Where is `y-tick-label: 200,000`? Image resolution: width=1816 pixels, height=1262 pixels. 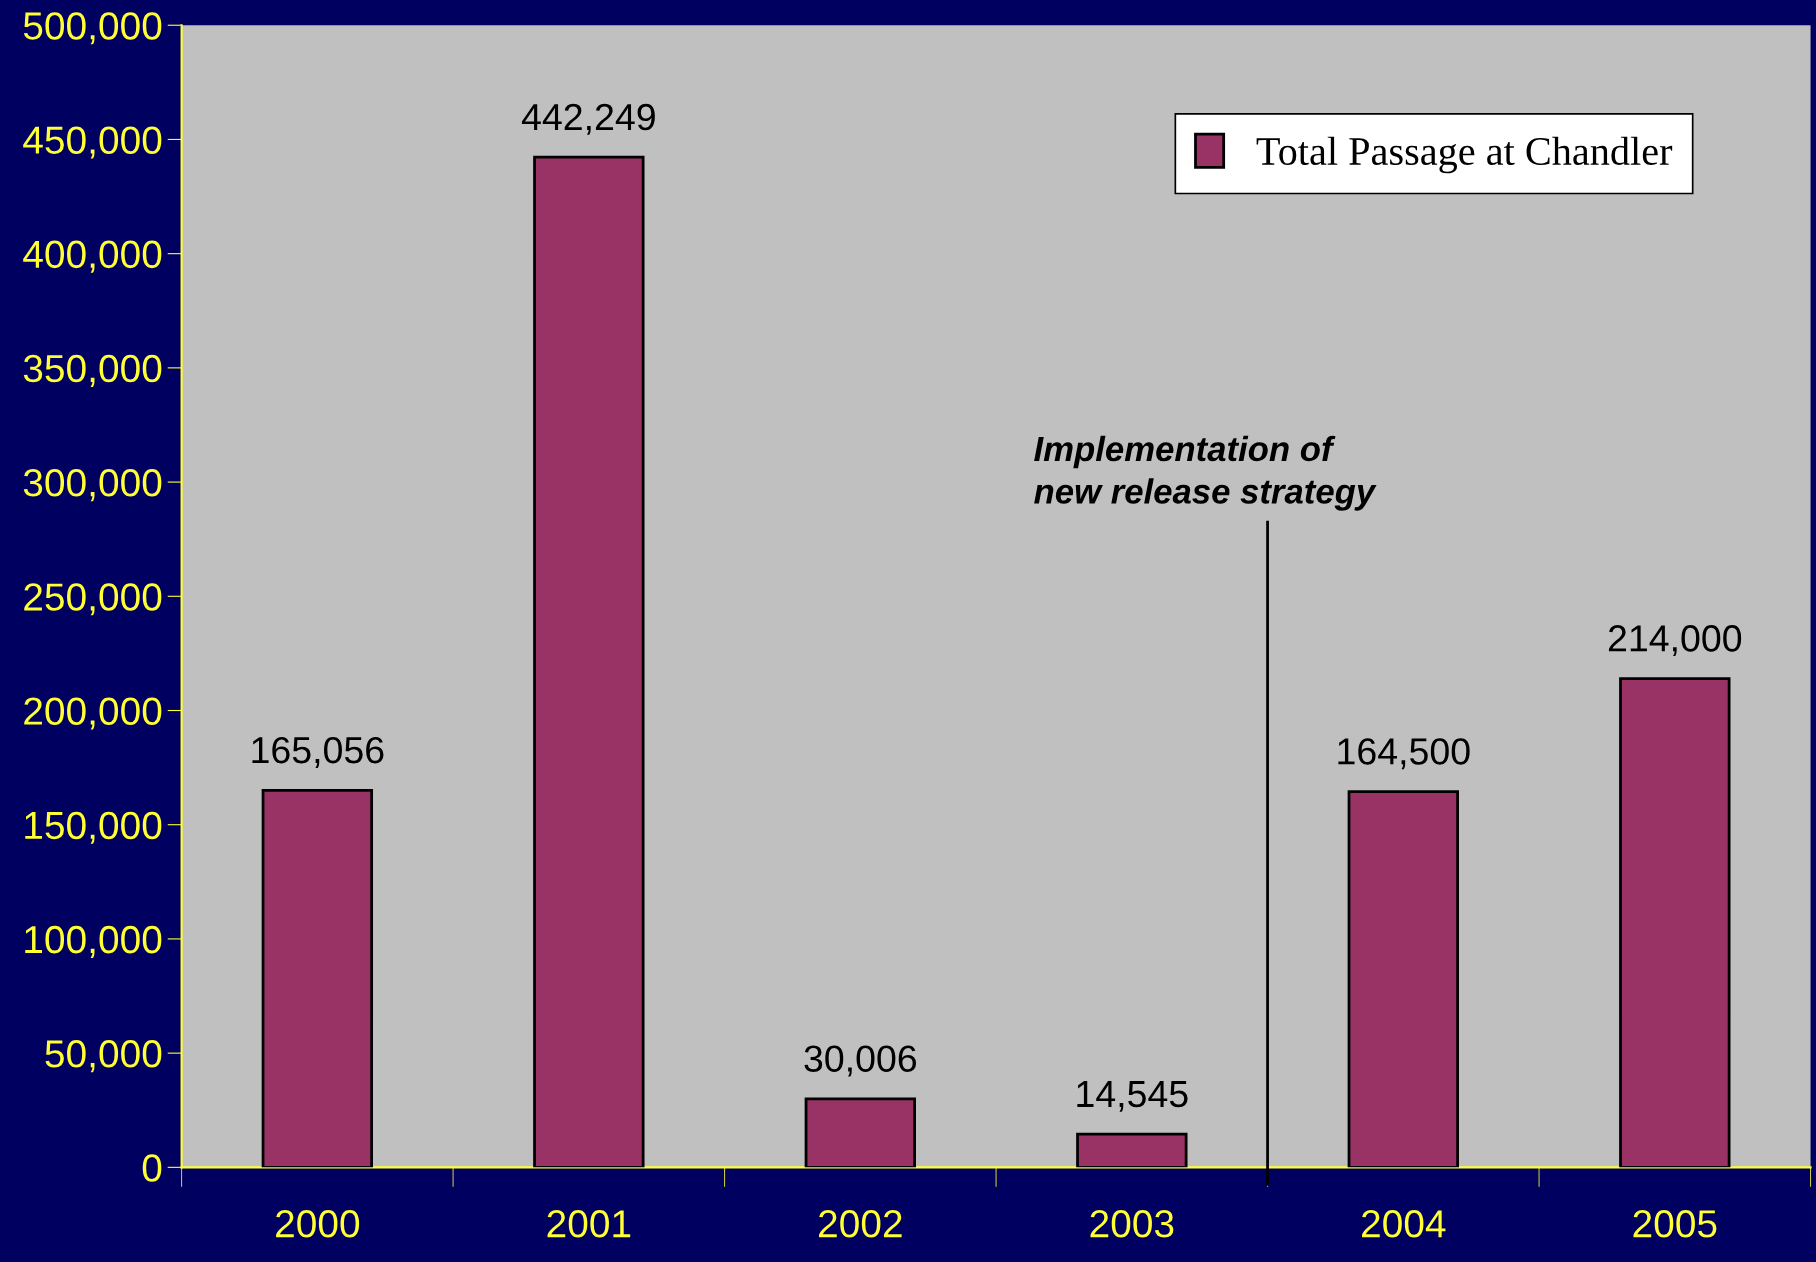 y-tick-label: 200,000 is located at coordinates (93, 713).